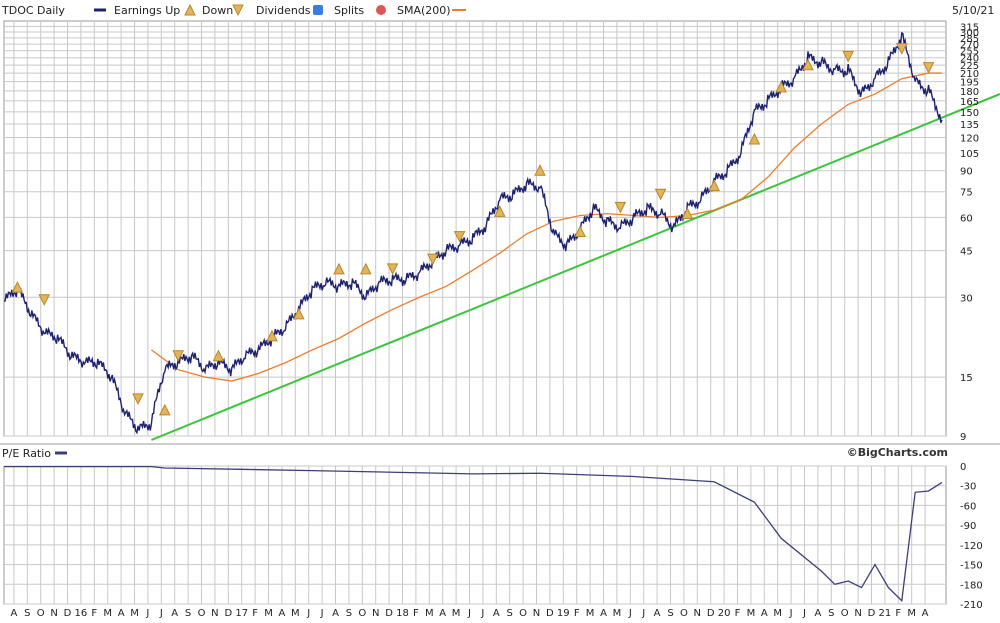  I want to click on y-tick-label: 135, so click(969, 125).